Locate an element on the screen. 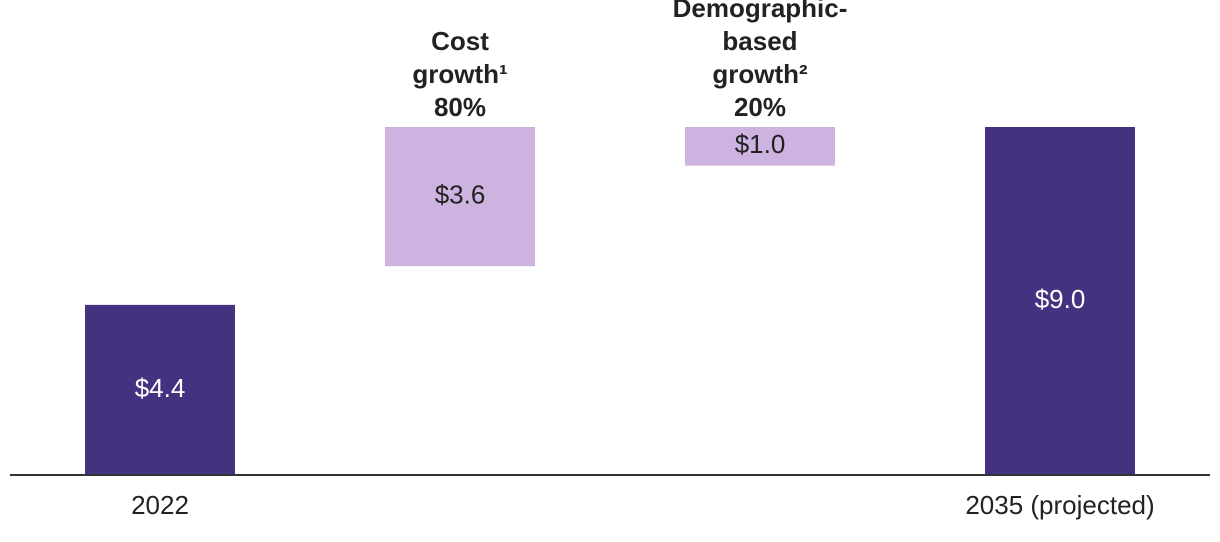 The image size is (1220, 542). category-label: Cost growth¹ is located at coordinates (460, 57).